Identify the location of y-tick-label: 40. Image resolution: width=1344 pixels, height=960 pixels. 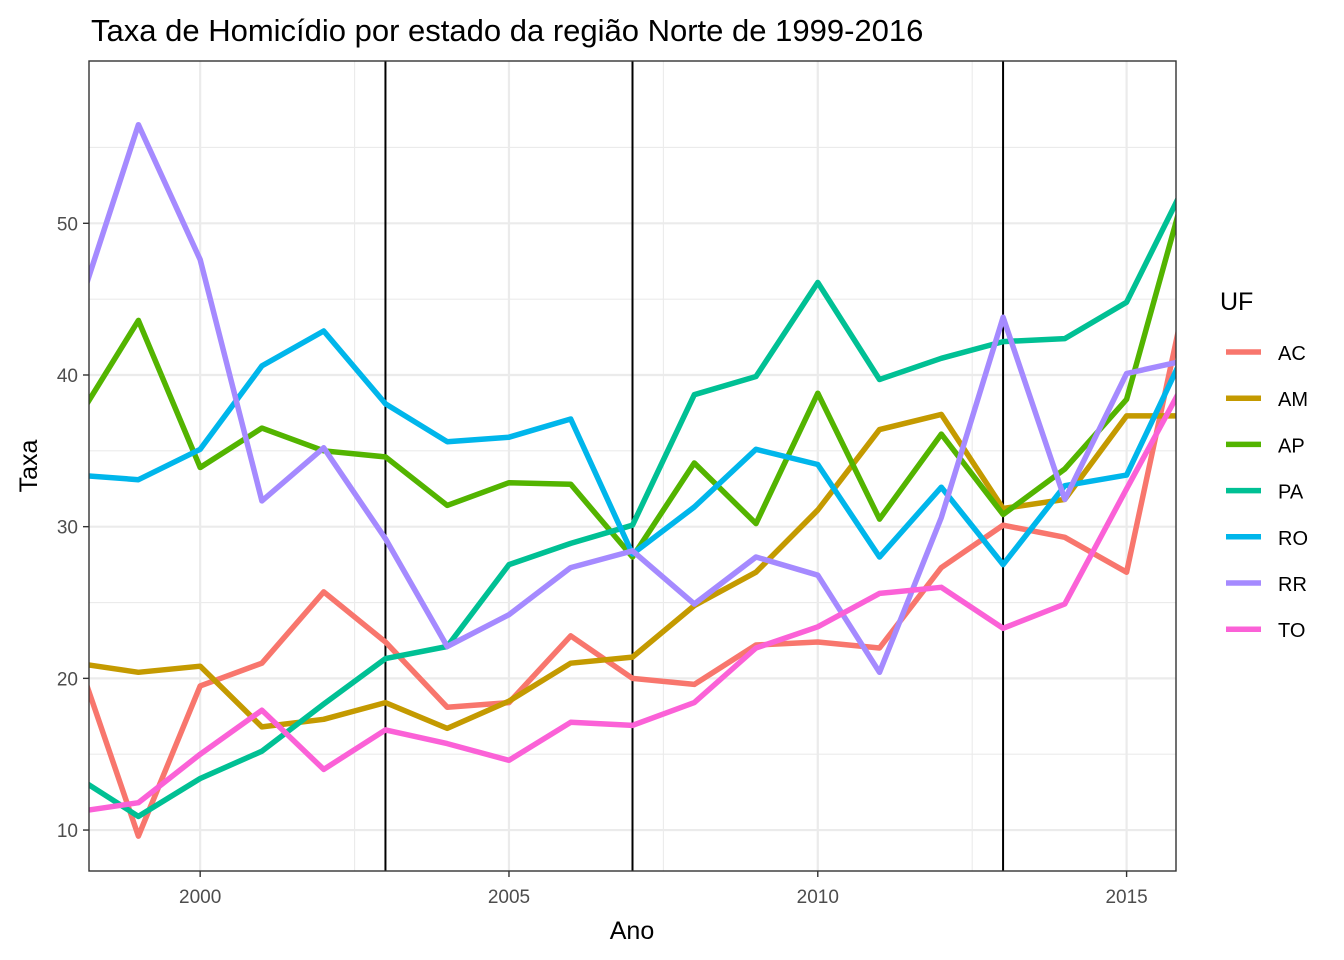
(67, 376).